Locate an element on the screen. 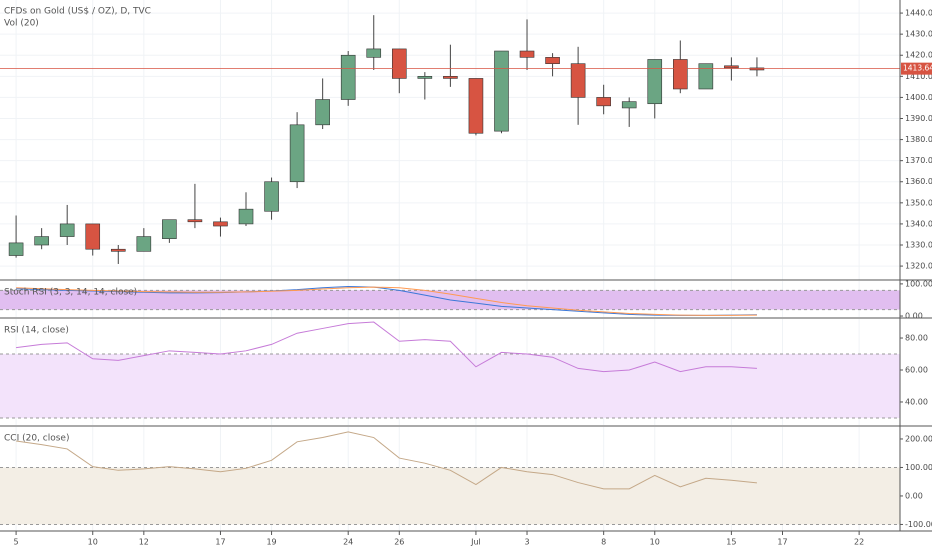  y-tick-label: 1400.00 is located at coordinates (918, 97).